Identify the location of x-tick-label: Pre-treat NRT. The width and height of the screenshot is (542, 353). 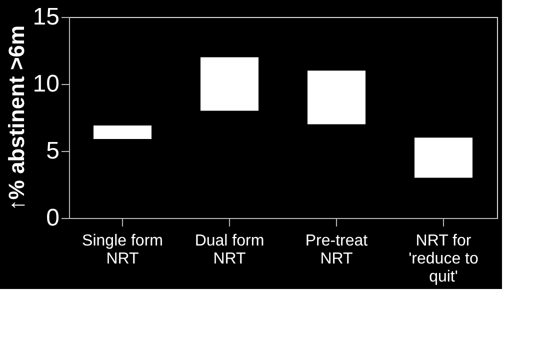
(336, 250).